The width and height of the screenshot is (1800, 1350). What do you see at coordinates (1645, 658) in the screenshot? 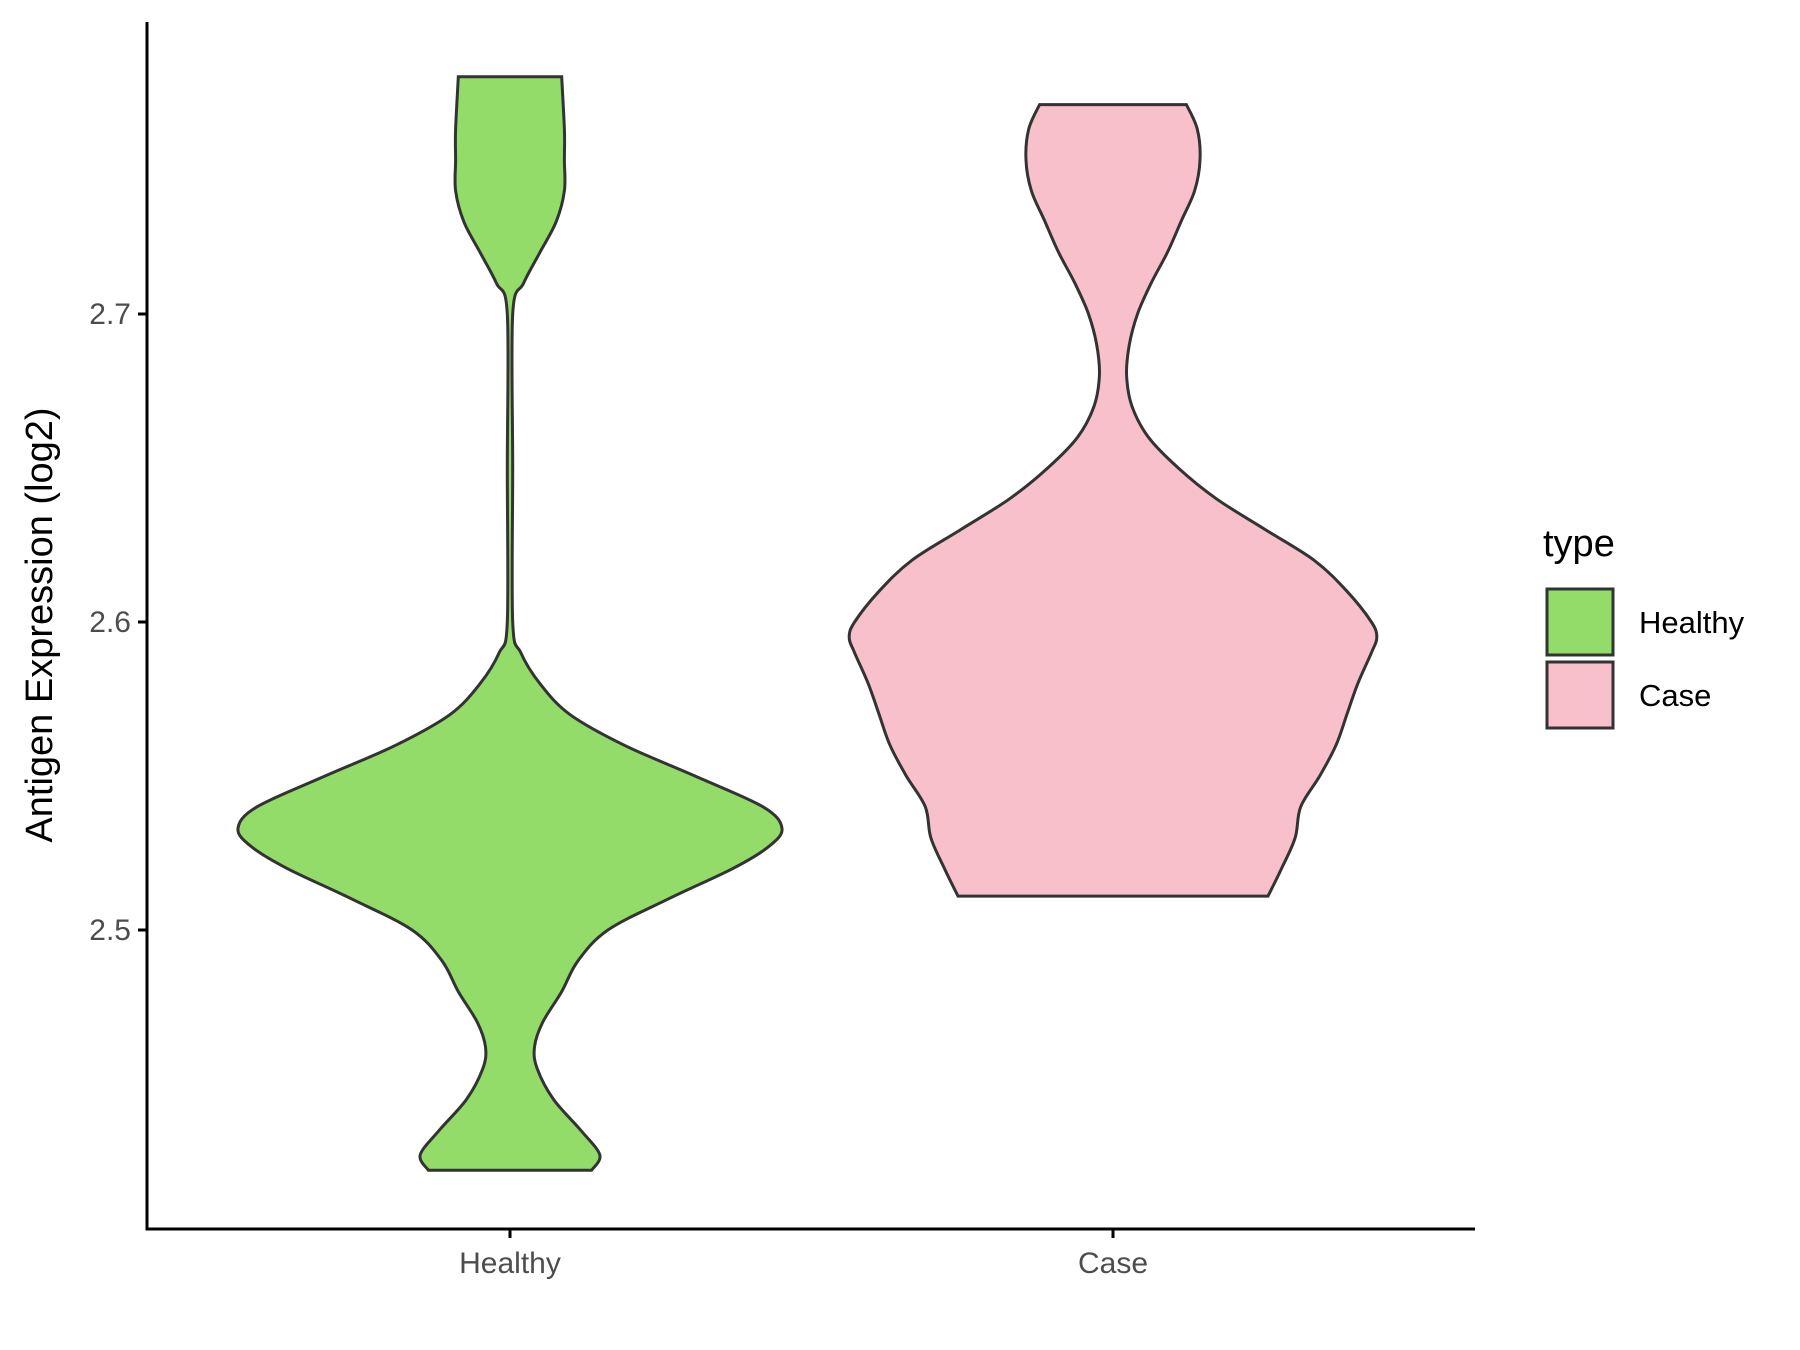
I see `legend-entries: Healthy Case` at bounding box center [1645, 658].